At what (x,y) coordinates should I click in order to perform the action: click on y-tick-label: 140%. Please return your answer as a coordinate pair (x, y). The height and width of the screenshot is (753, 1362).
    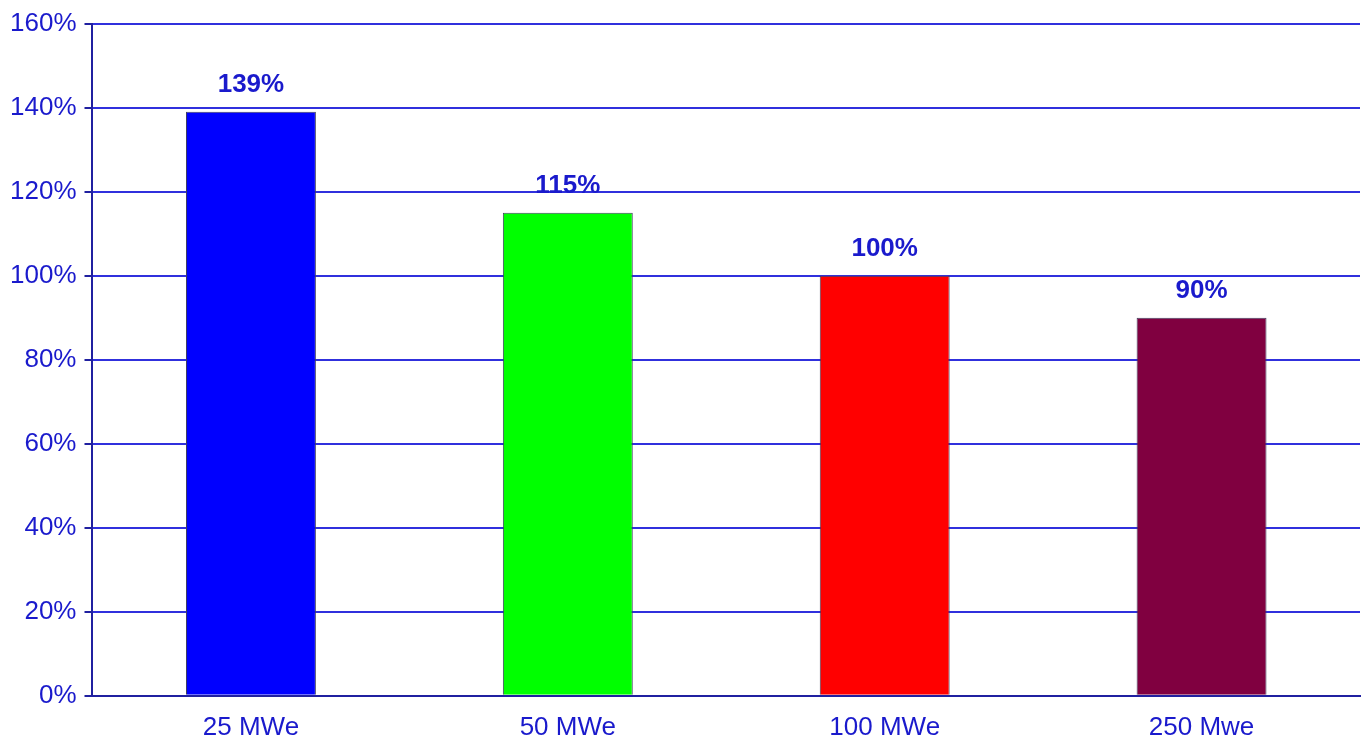
    Looking at the image, I should click on (43, 105).